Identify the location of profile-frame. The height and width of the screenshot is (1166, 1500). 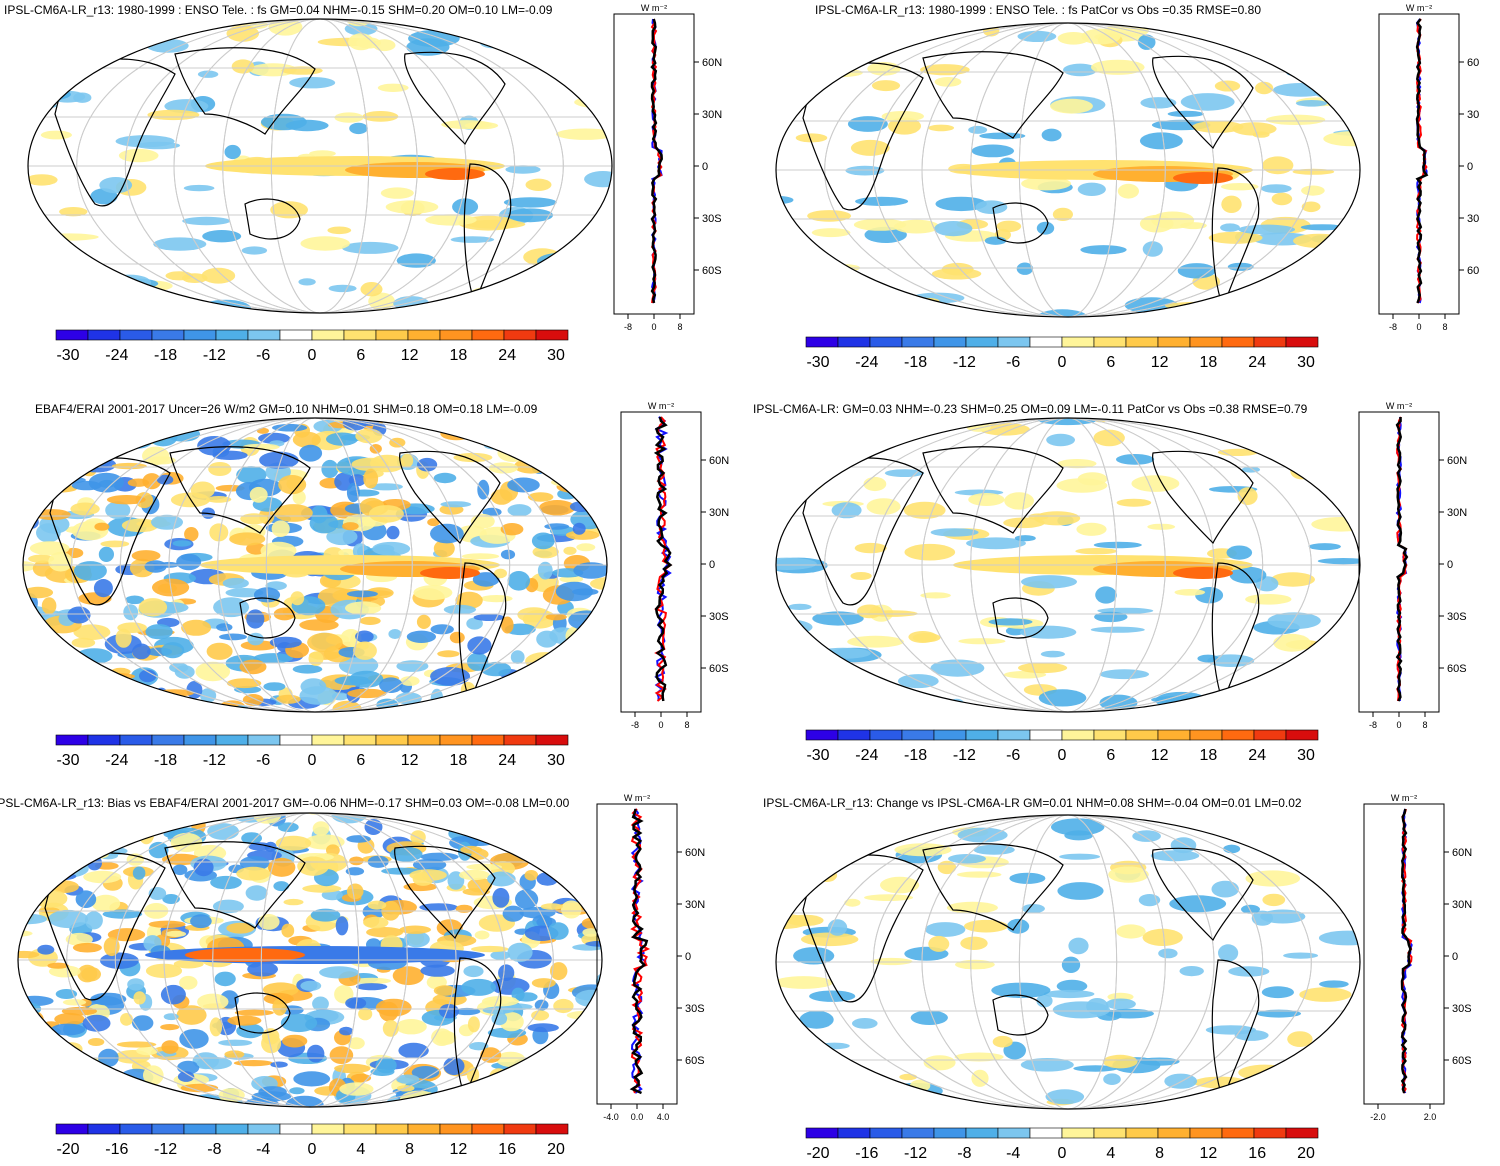
(1404, 954).